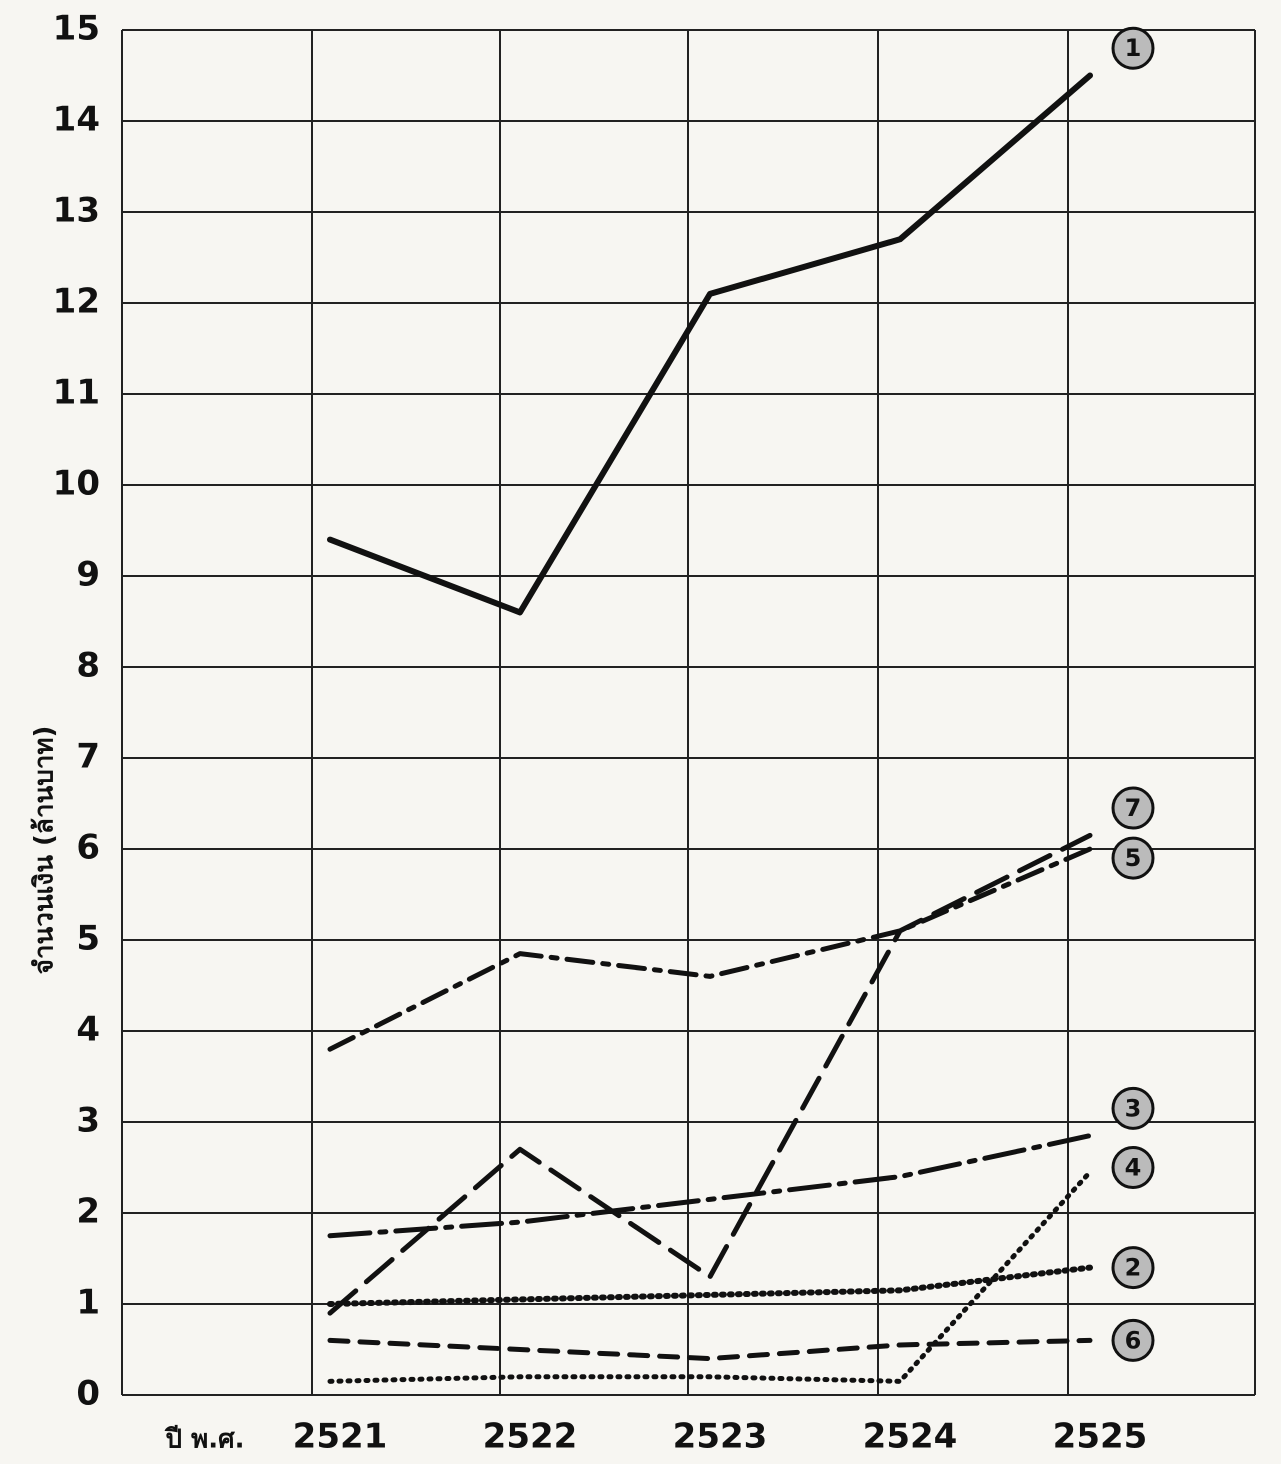 Image resolution: width=1281 pixels, height=1464 pixels. I want to click on x-axis-label: ปี พ.ศ., so click(204, 1440).